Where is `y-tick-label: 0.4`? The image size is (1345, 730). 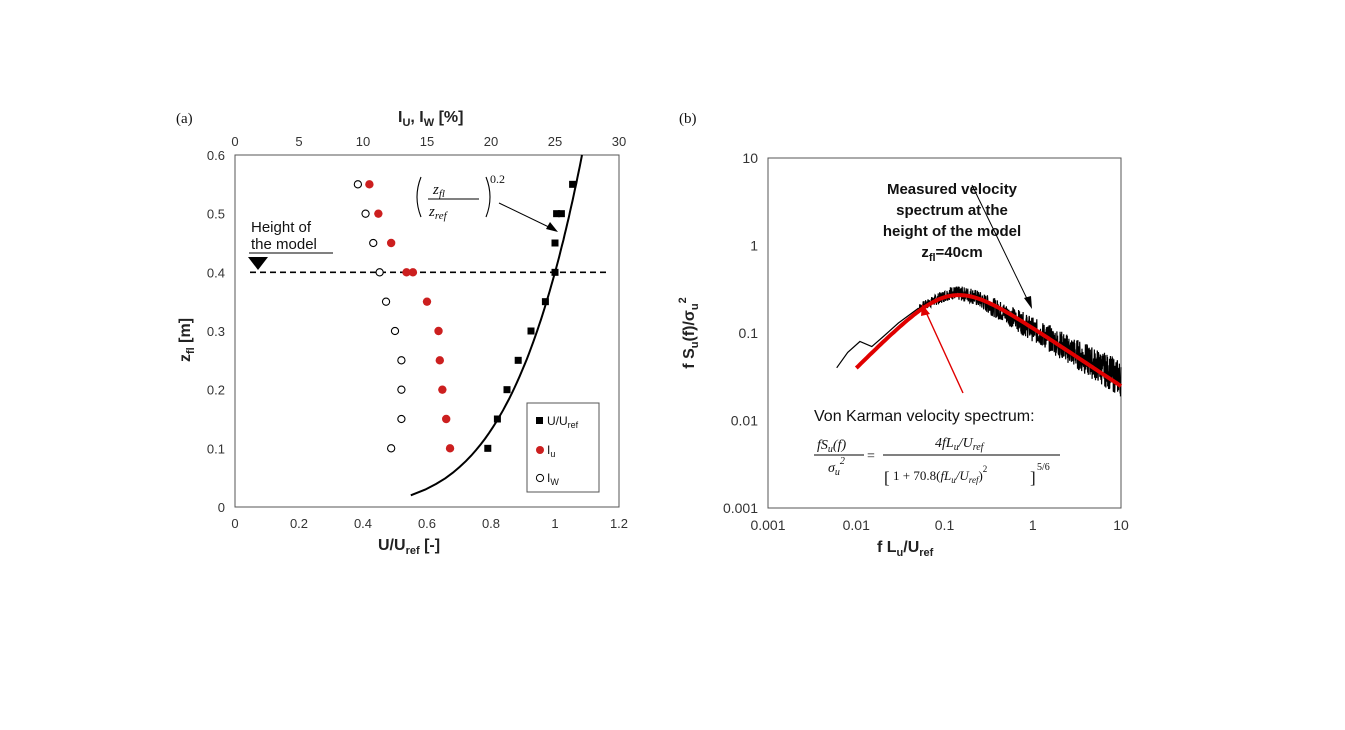 y-tick-label: 0.4 is located at coordinates (216, 272).